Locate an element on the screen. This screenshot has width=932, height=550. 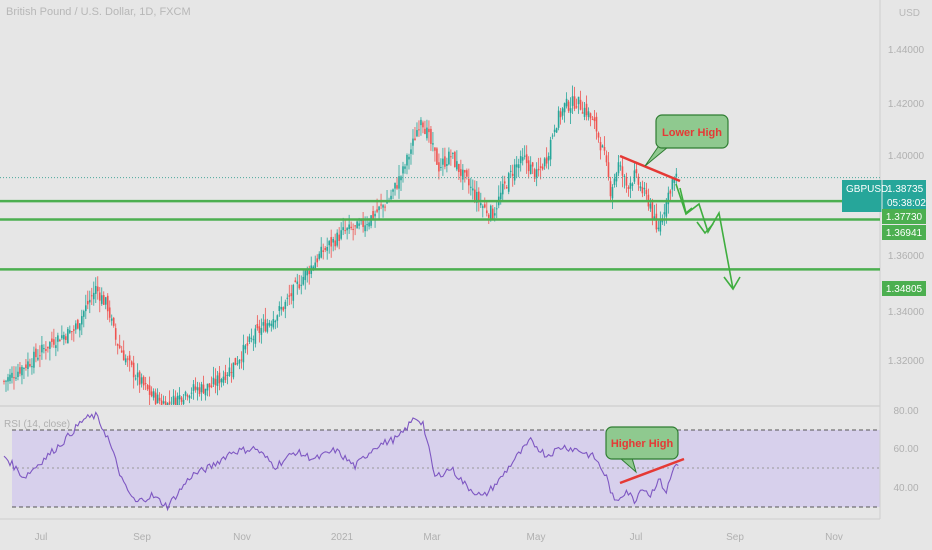
x-tick-mar: Mar is located at coordinates (432, 537).